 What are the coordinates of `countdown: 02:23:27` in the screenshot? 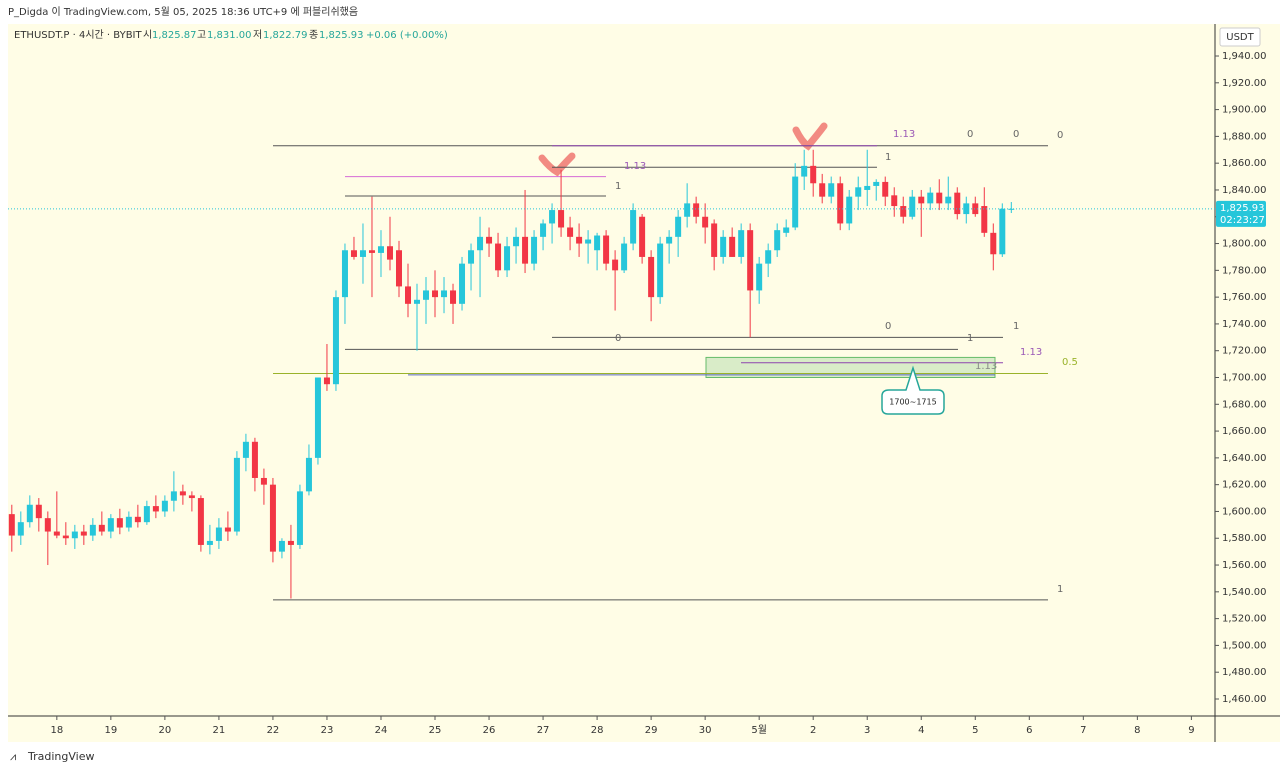 It's located at (1242, 220).